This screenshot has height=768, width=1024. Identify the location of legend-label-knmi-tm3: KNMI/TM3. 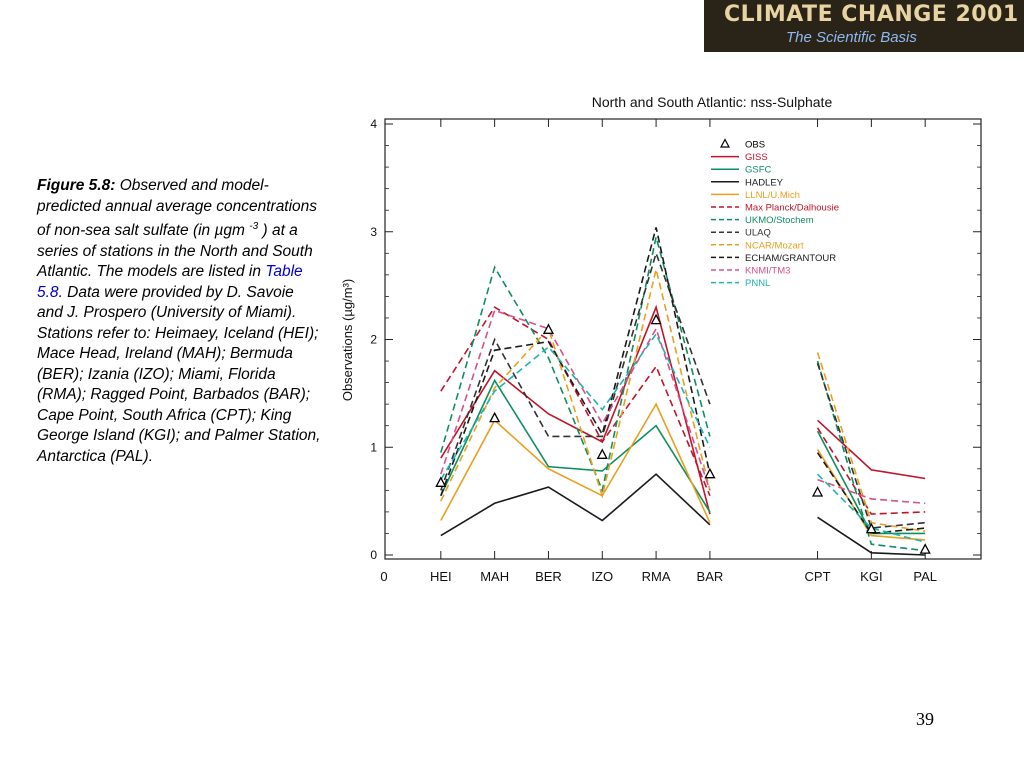
(767, 271).